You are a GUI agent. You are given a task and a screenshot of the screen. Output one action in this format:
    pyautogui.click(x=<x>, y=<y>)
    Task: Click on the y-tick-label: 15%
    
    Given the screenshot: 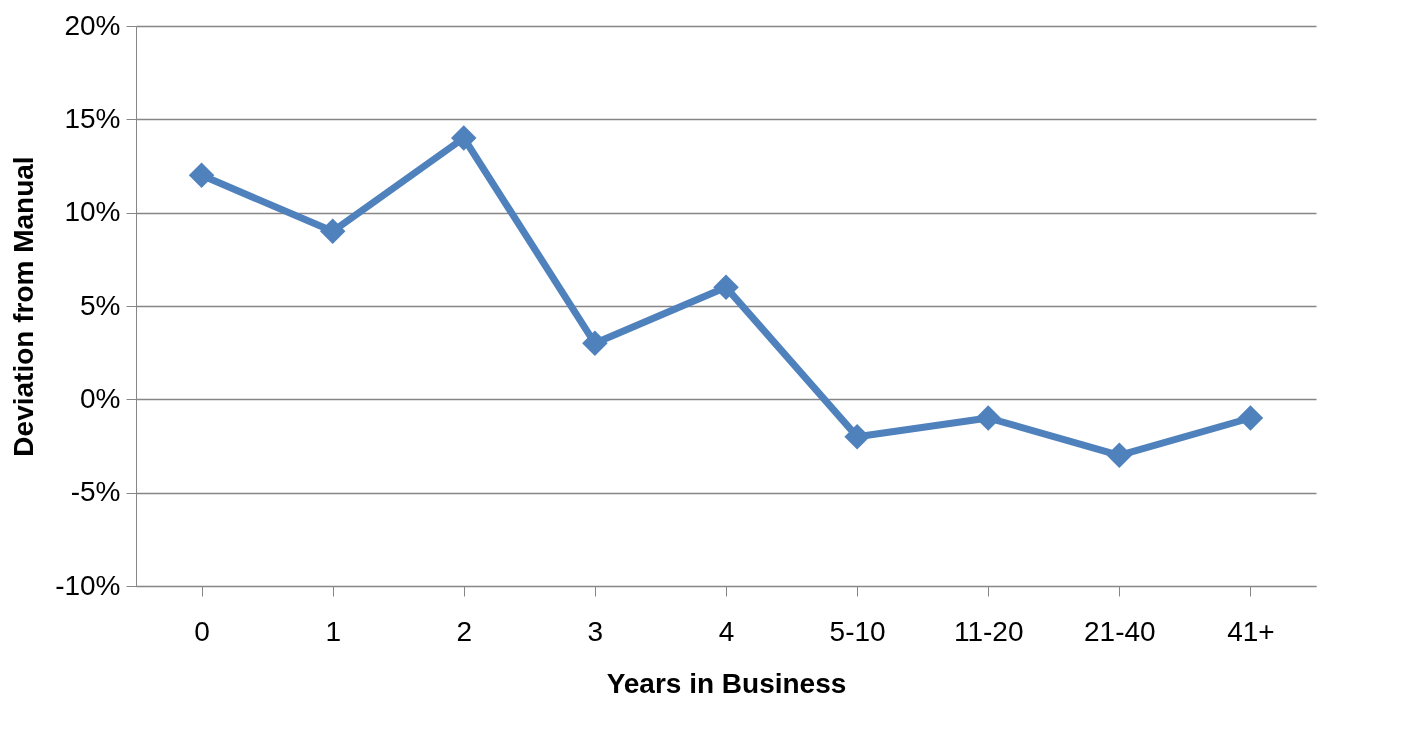 What is the action you would take?
    pyautogui.click(x=92, y=118)
    